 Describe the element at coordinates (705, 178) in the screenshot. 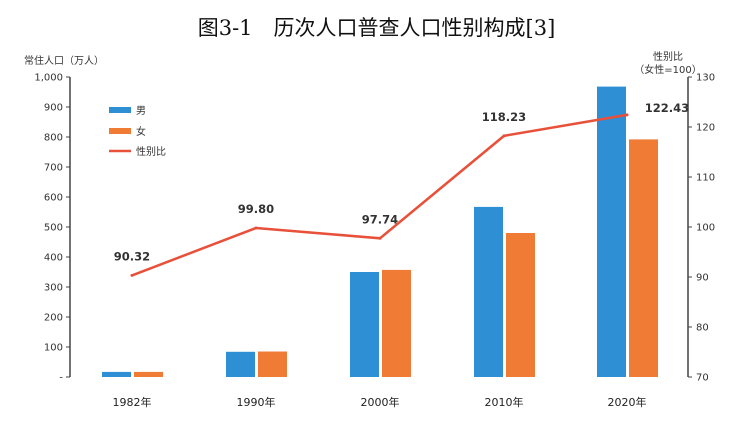

I see `y2-tick-label: 110` at that location.